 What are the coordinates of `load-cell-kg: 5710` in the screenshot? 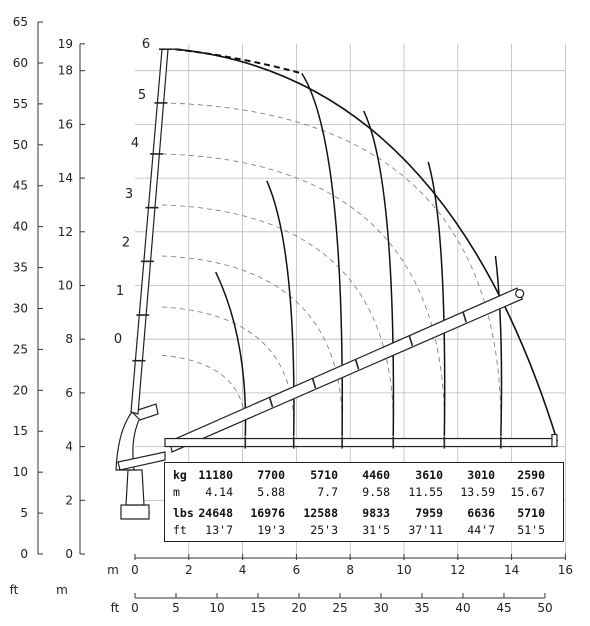 It's located at (324, 475).